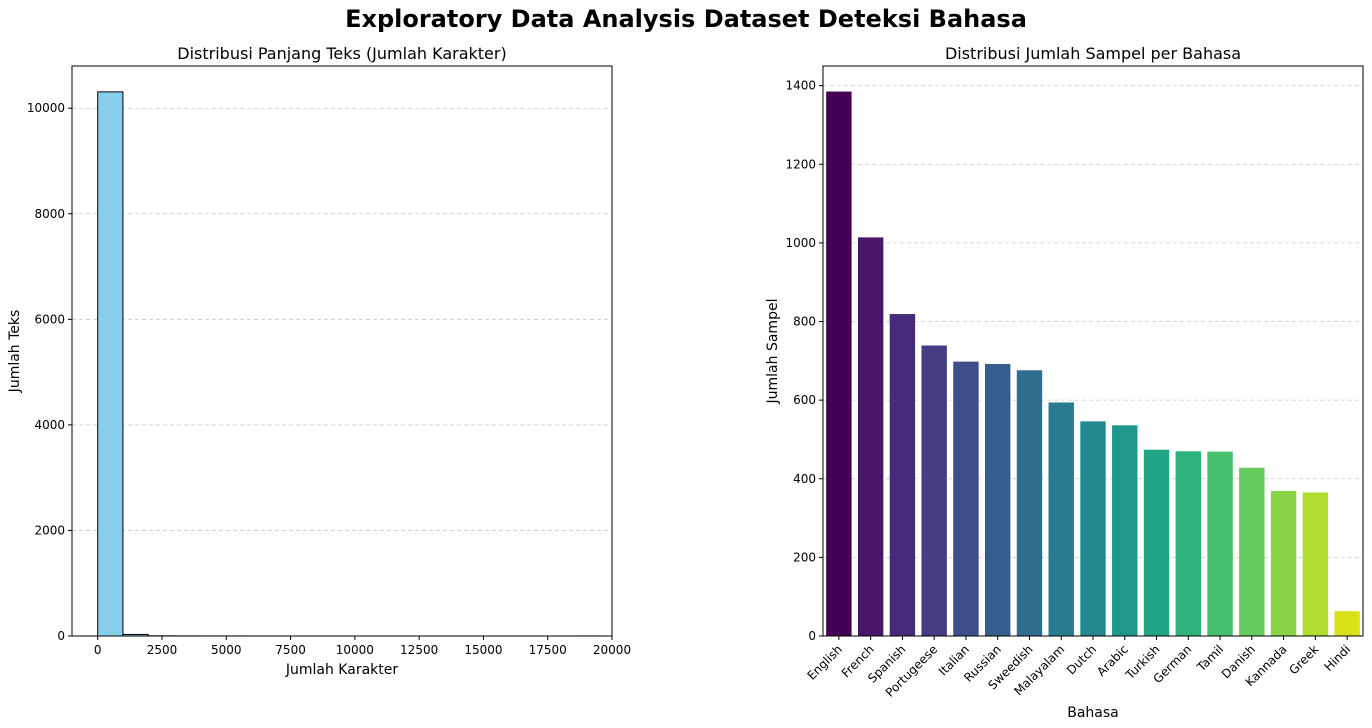 The image size is (1372, 728). I want to click on histogram-y-tick-label: 0, so click(61, 636).